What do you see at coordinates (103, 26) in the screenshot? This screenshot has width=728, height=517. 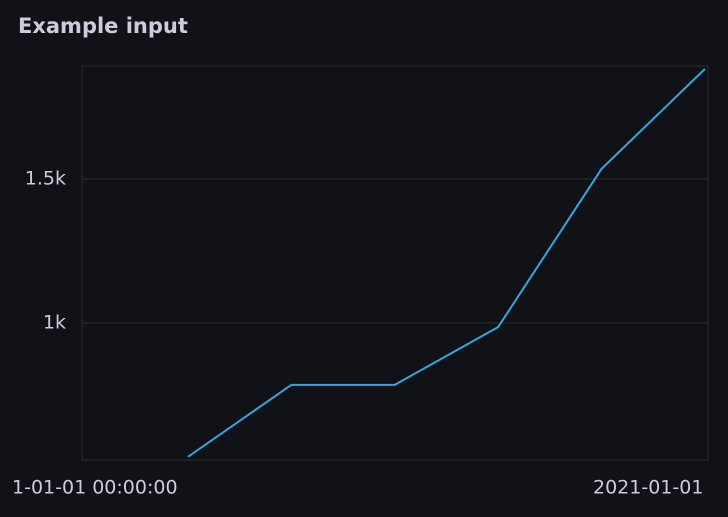 I see `panel-title: Example input` at bounding box center [103, 26].